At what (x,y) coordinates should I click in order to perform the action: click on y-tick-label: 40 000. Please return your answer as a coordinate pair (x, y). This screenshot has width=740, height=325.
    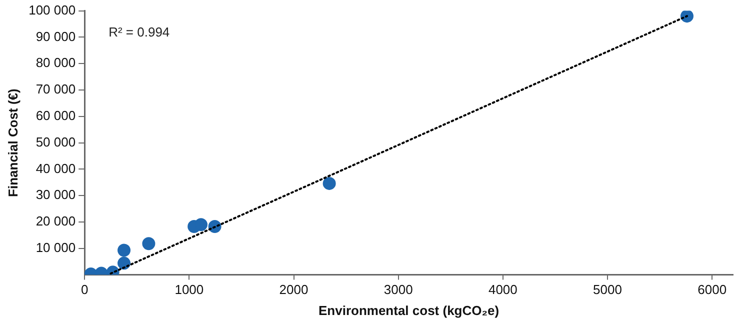
    Looking at the image, I should click on (56, 168).